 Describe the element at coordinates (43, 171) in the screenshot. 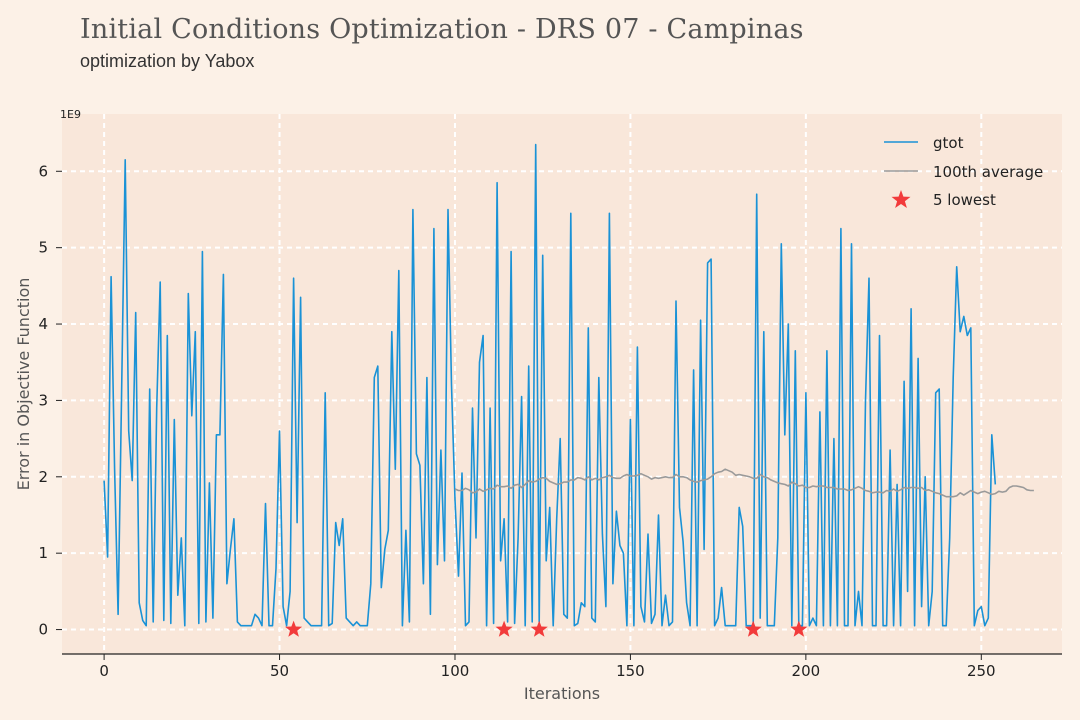

I see `y-tick-label: 6` at that location.